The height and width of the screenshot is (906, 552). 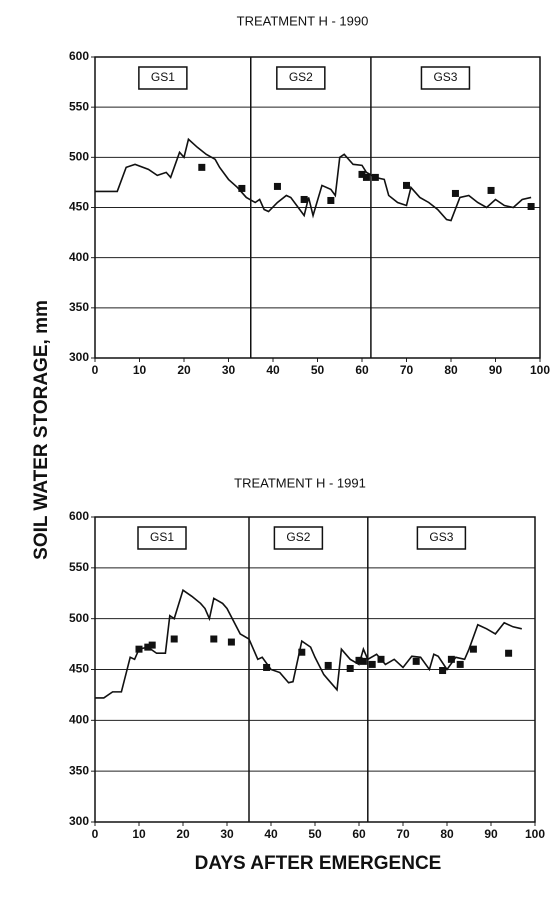 What do you see at coordinates (41, 430) in the screenshot?
I see `y-axis-label: SOIL WATER STORAGE, mm` at bounding box center [41, 430].